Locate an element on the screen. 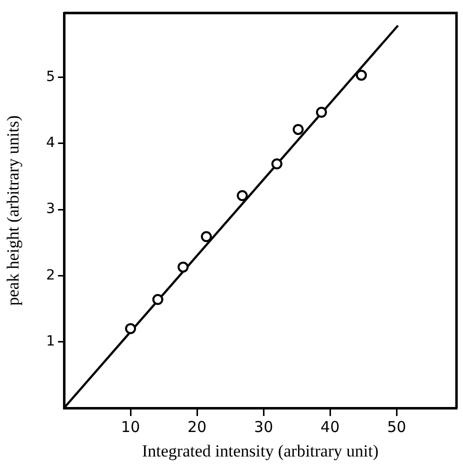 Image resolution: width=463 pixels, height=466 pixels. y-axis-title: peak height (arbitrary units) is located at coordinates (13, 210).